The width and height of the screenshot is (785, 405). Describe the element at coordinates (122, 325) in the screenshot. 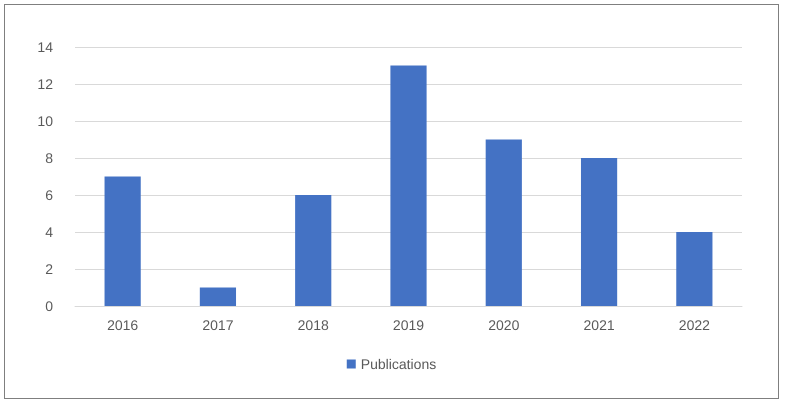

I see `x-tick-label: 2016` at that location.